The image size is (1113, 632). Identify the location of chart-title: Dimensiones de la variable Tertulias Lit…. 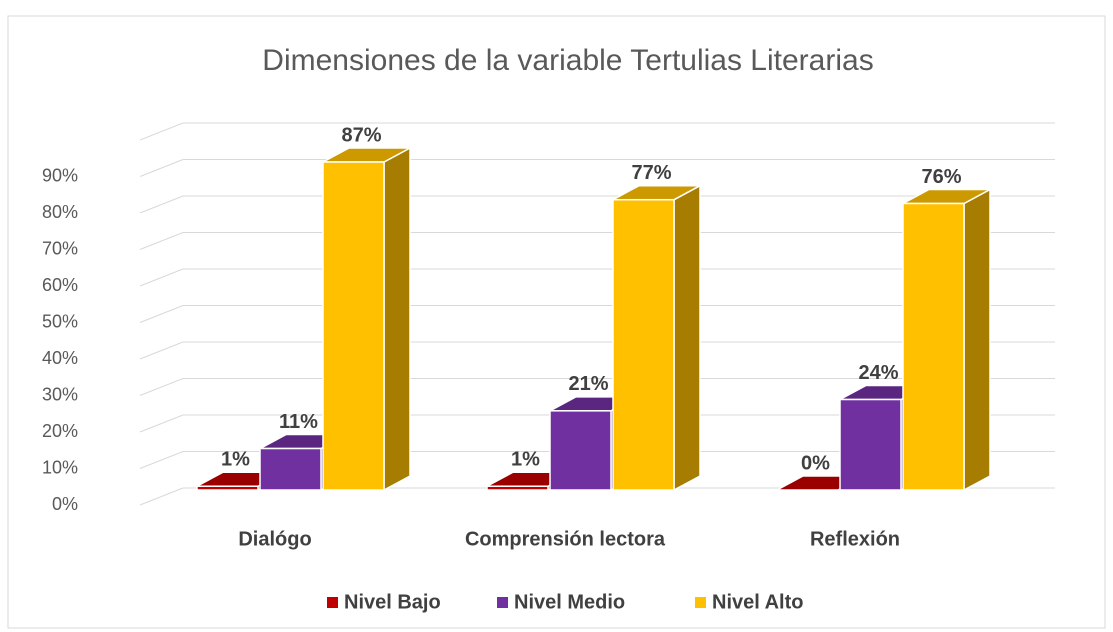
(567, 60).